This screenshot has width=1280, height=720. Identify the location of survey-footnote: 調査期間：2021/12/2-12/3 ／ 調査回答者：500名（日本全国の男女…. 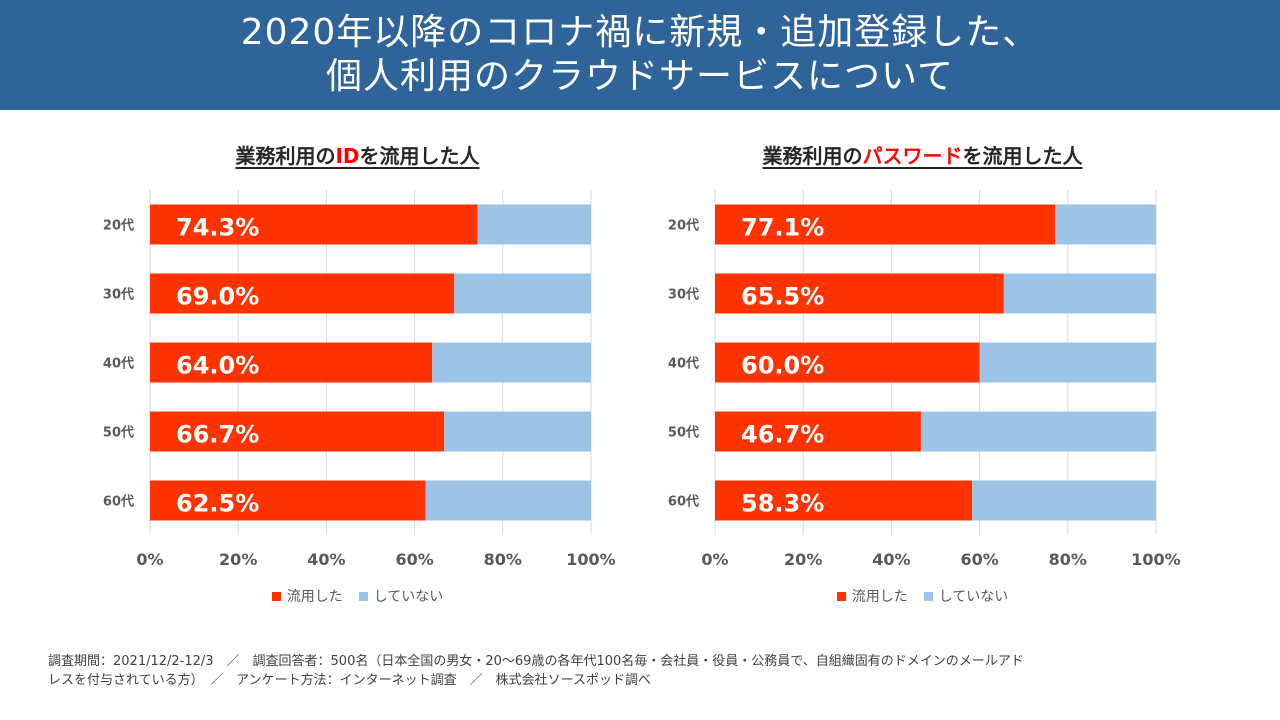
(643, 671).